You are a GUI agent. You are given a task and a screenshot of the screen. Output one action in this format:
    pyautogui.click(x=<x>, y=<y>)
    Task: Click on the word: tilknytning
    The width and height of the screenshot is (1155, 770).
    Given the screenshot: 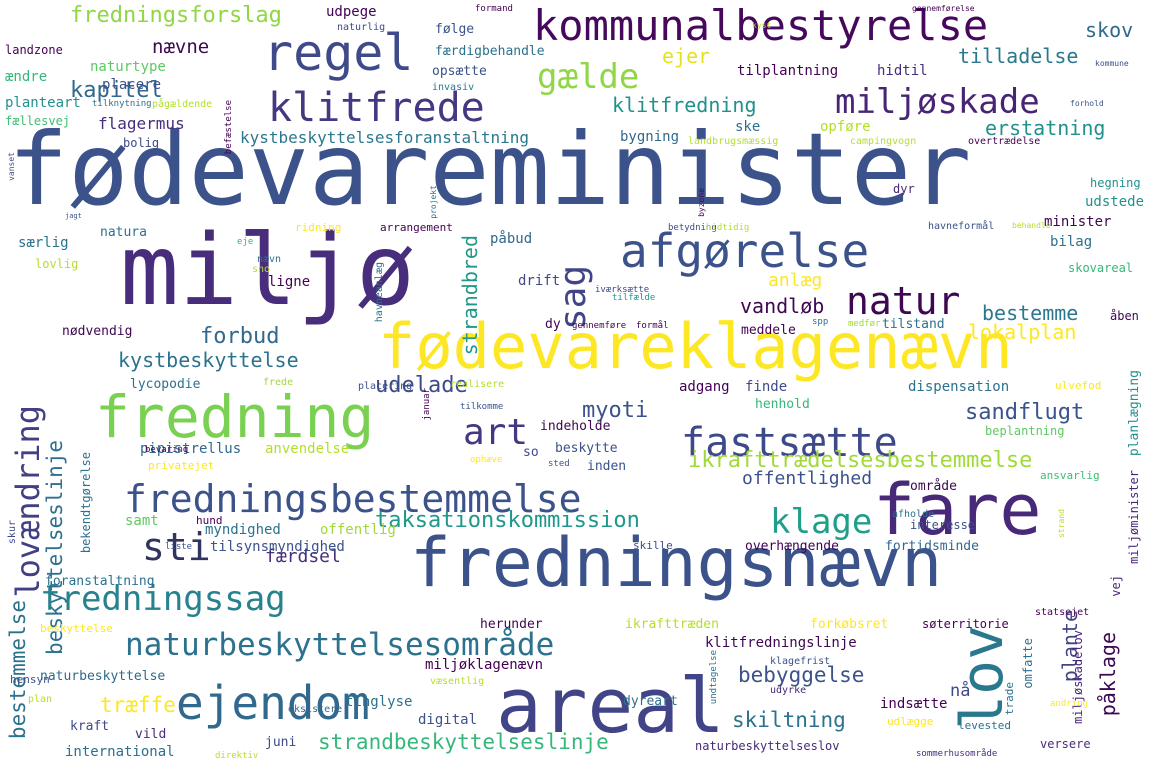 What is the action you would take?
    pyautogui.click(x=122, y=104)
    